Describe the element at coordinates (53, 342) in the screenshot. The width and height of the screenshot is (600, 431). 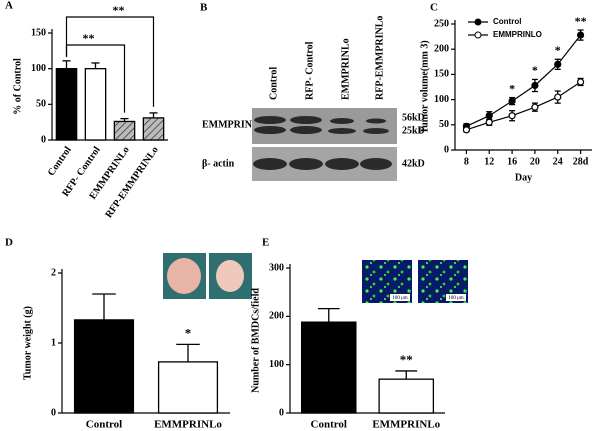
I see `y-tick-label: 1` at that location.